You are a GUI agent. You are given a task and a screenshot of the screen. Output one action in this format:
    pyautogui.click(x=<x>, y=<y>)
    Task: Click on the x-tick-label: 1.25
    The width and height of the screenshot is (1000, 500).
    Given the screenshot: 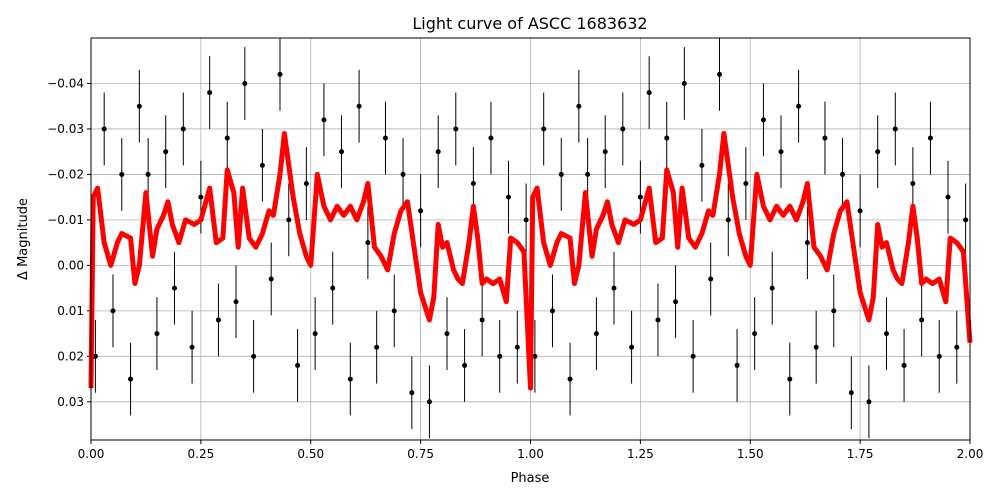 What is the action you would take?
    pyautogui.click(x=640, y=454)
    